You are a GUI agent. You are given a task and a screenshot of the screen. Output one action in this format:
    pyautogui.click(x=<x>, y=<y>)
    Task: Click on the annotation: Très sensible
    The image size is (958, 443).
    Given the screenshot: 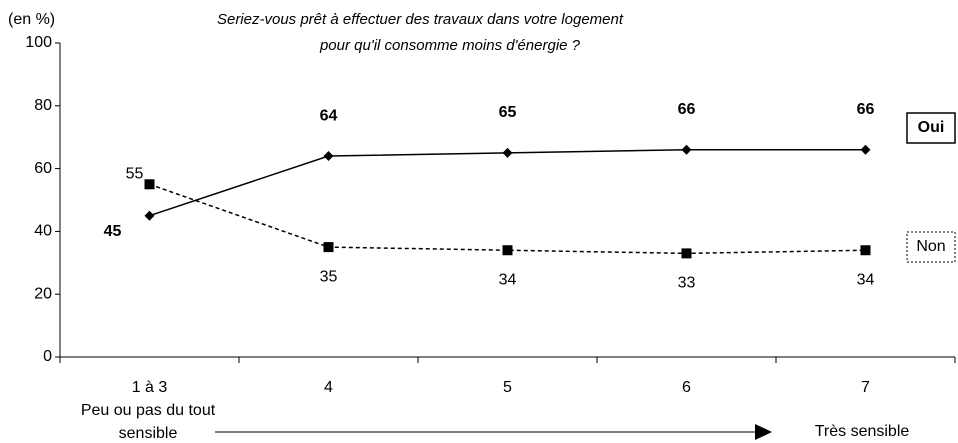 What is the action you would take?
    pyautogui.click(x=862, y=431)
    